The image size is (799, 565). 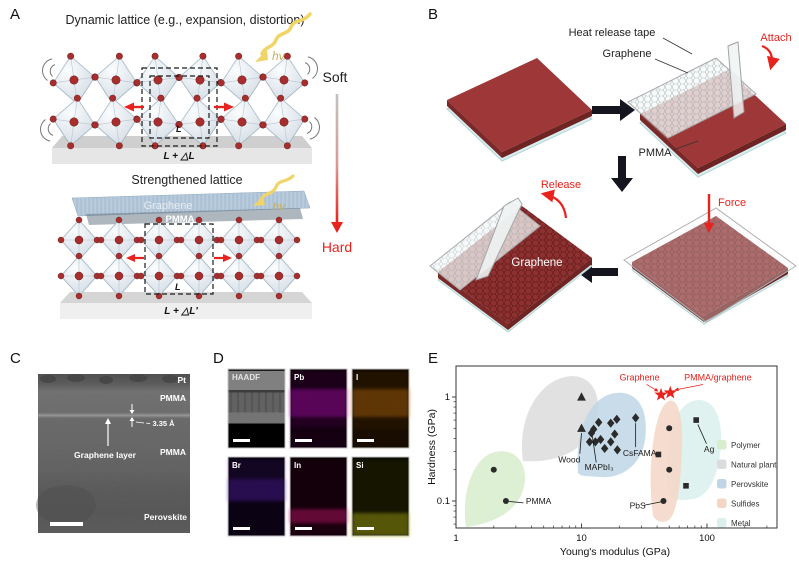 I want to click on svg-text: Perovskite, so click(x=750, y=484).